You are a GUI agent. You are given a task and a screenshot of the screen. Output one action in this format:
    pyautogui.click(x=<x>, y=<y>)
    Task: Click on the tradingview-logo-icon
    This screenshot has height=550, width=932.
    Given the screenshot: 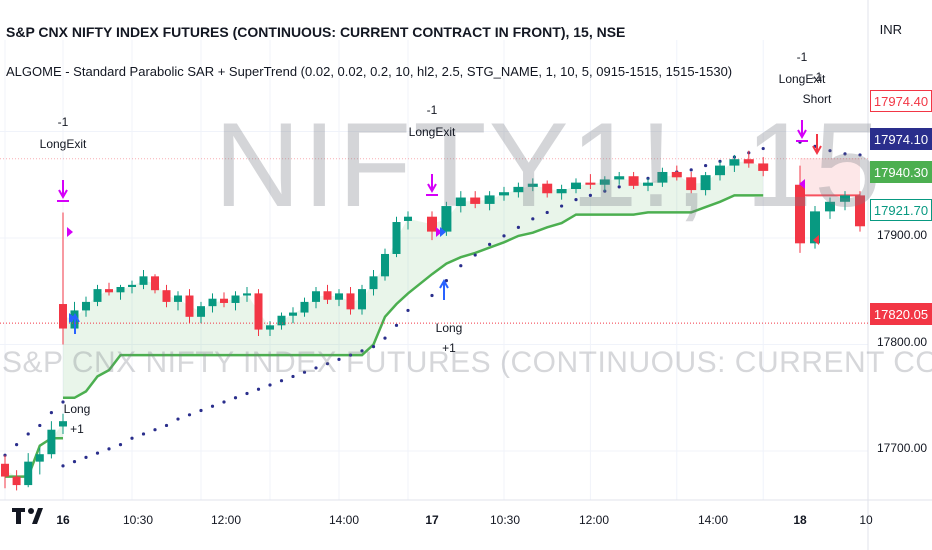 What is the action you would take?
    pyautogui.click(x=28, y=516)
    